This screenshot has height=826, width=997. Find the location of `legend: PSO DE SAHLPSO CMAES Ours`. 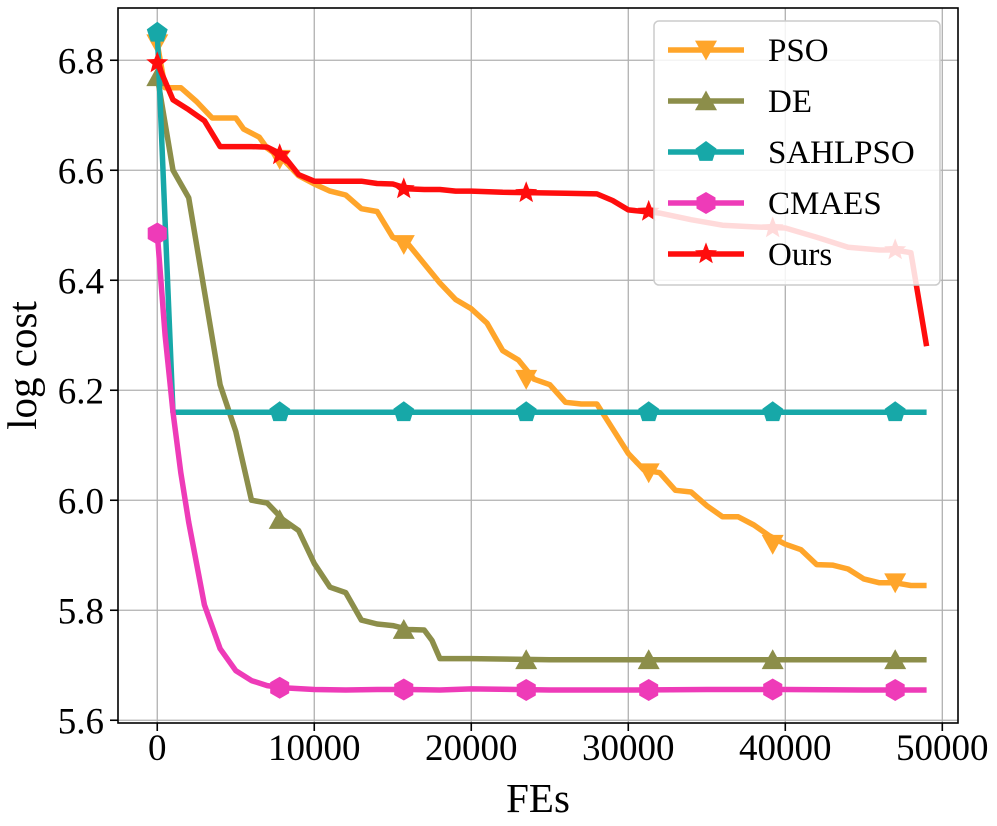

legend: PSO DE SAHLPSO CMAES Ours is located at coordinates (797, 153).